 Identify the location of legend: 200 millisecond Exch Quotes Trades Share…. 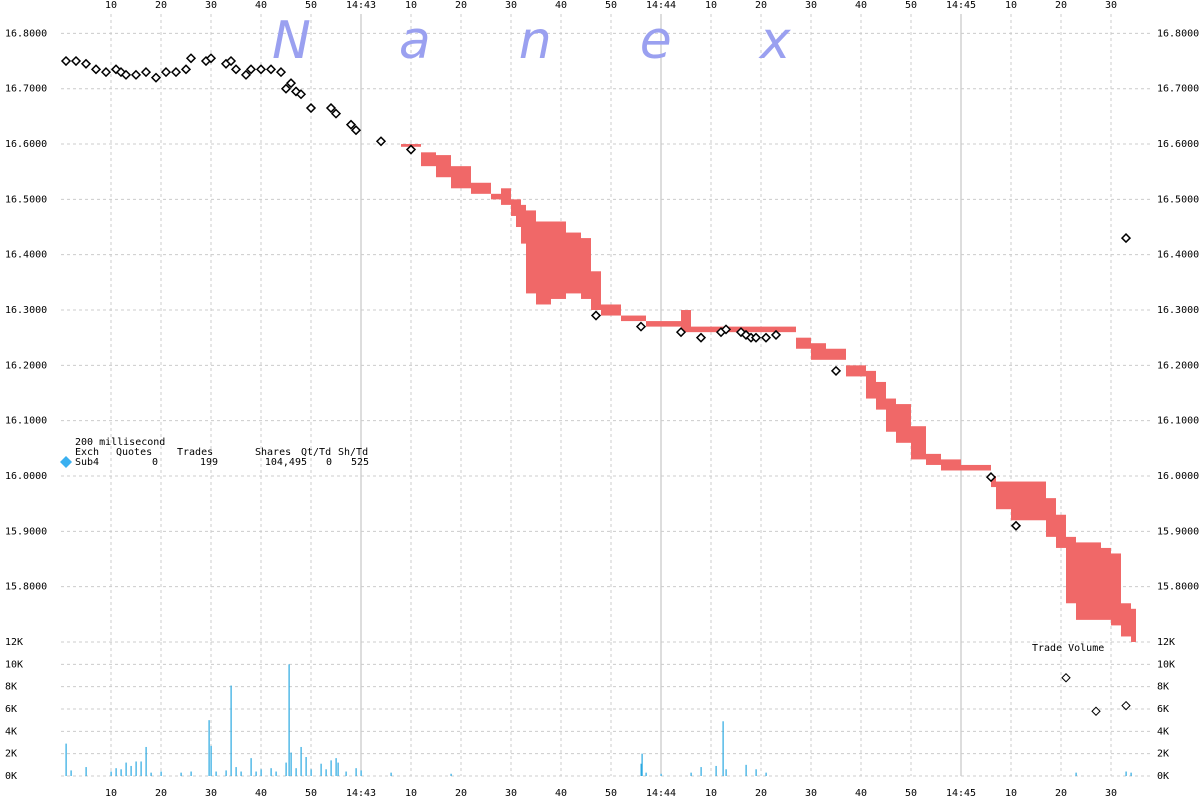
(222, 452).